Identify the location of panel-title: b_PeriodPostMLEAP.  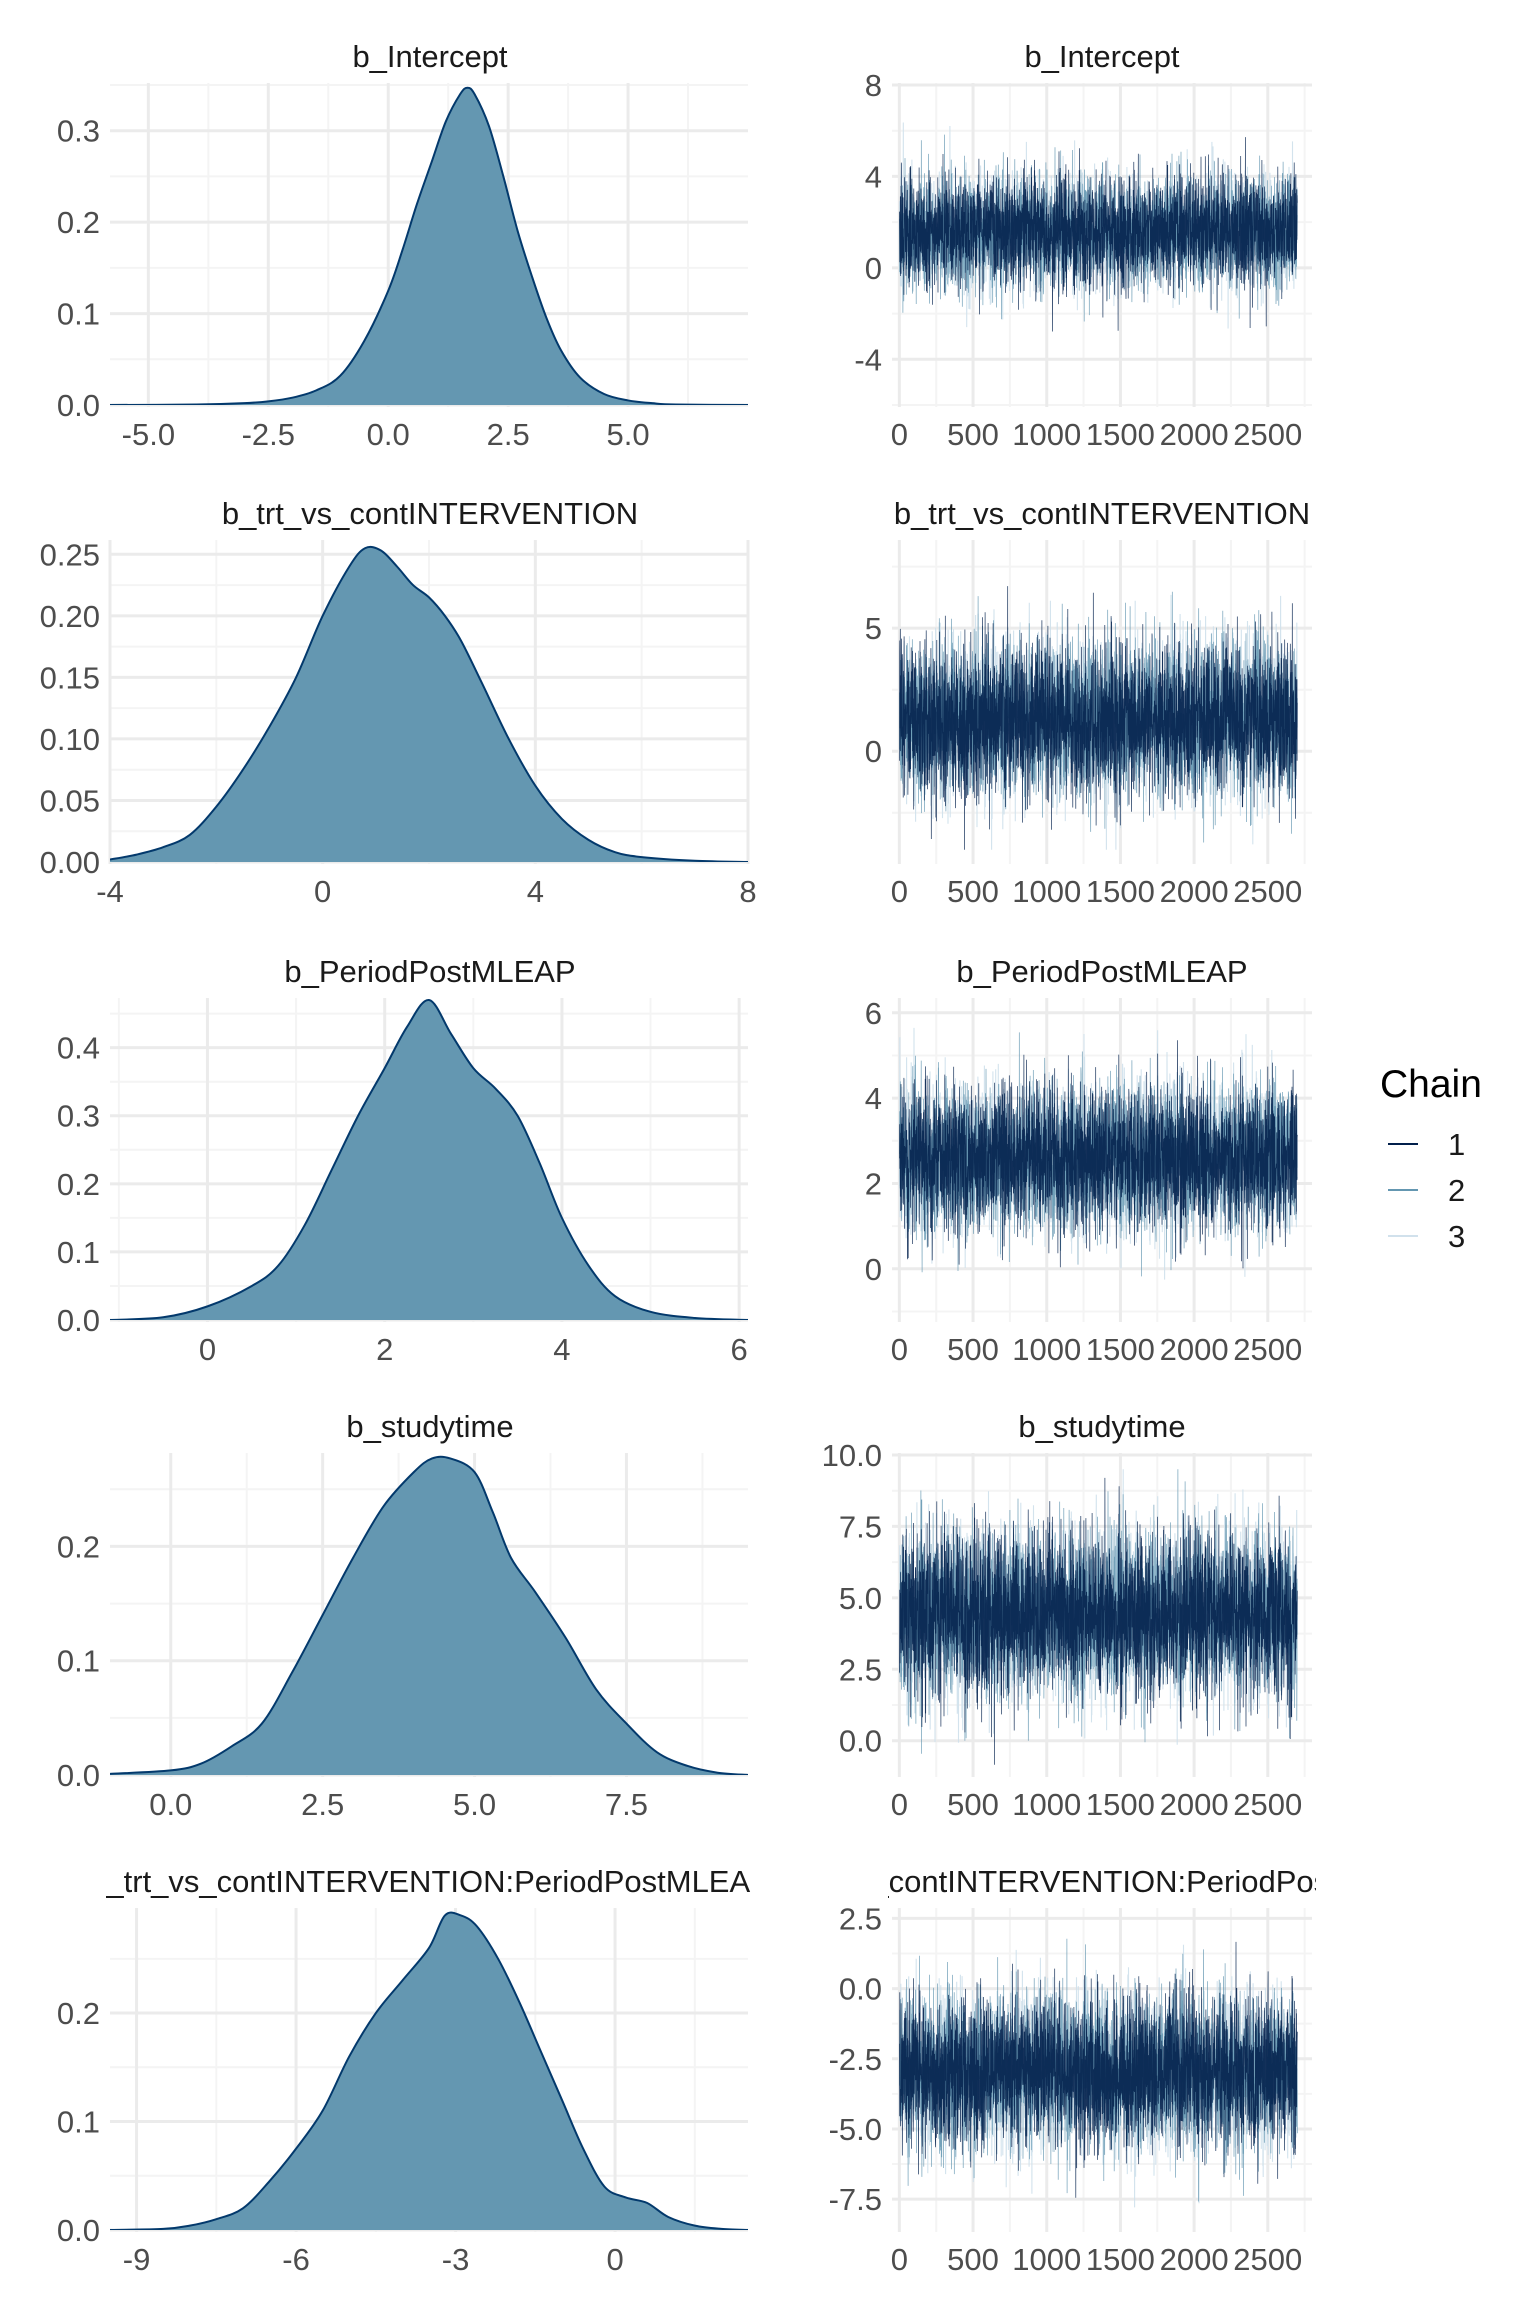
(1101, 971).